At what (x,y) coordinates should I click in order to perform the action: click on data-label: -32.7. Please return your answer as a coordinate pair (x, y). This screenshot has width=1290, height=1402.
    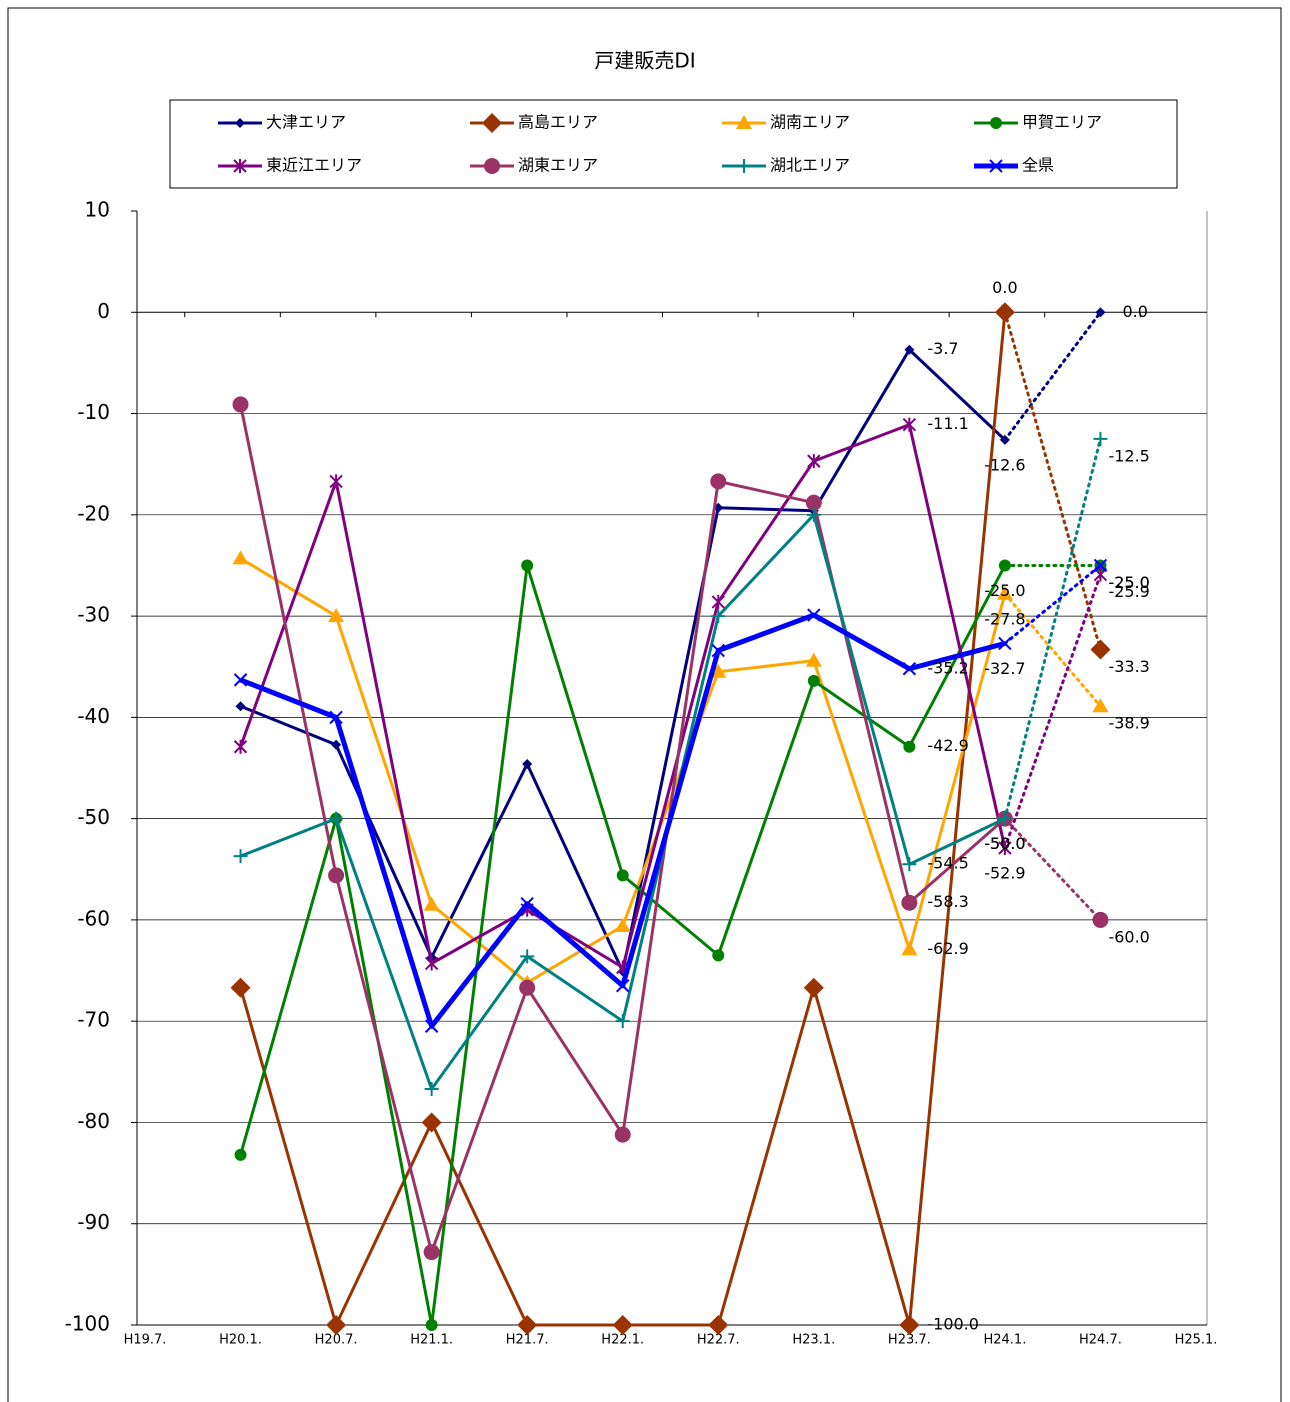
    Looking at the image, I should click on (1004, 668).